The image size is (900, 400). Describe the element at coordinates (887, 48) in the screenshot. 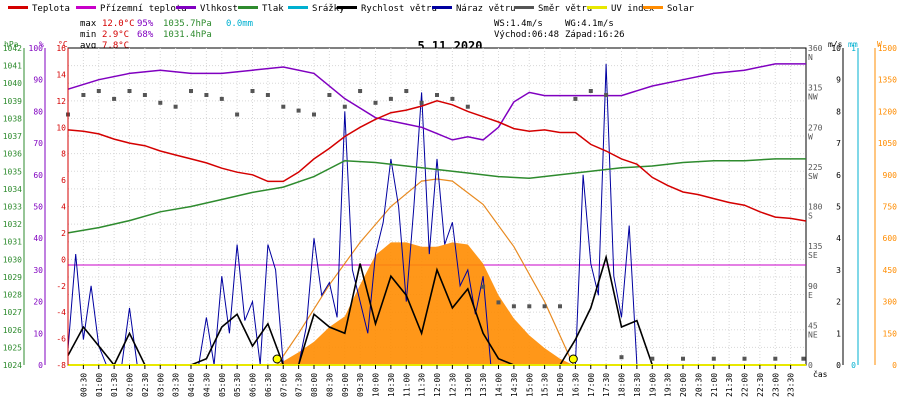

I see `solar-tick: 1500` at that location.